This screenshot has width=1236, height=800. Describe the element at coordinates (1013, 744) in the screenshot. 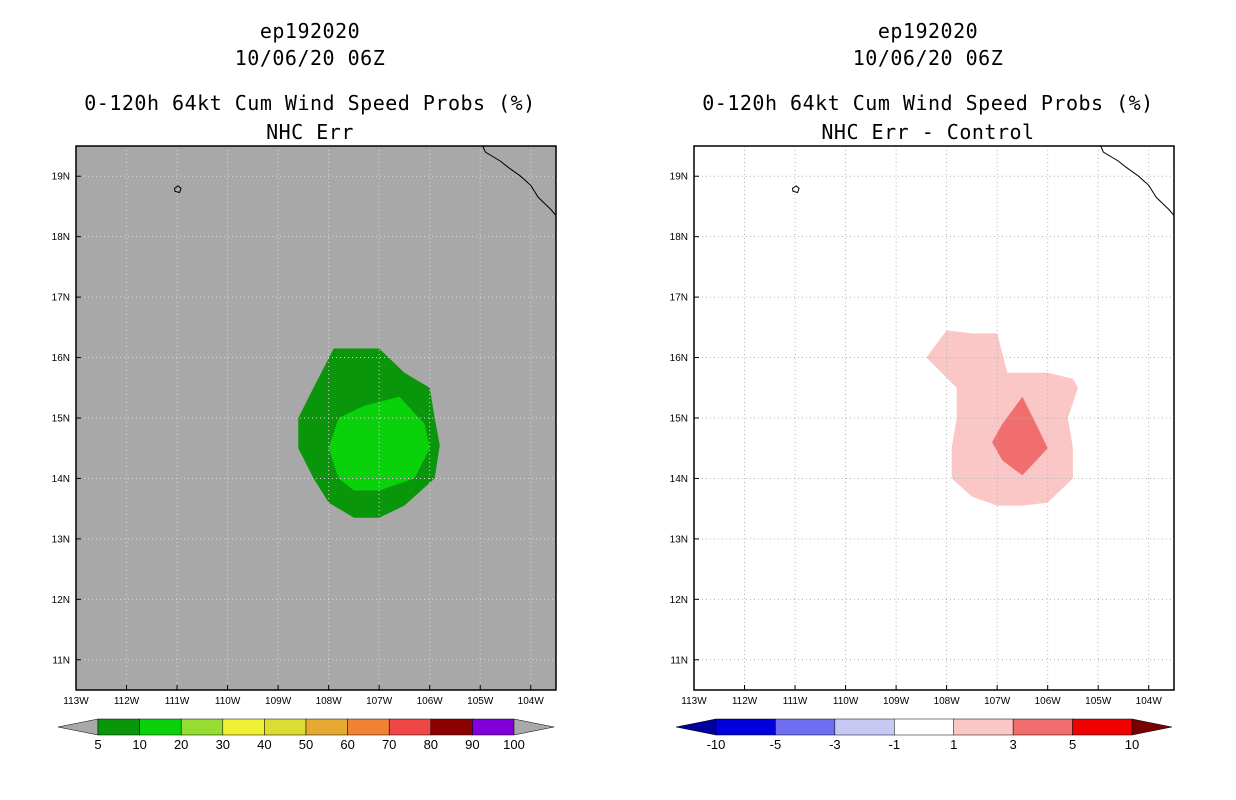

I see `colorbar-label: 3` at that location.